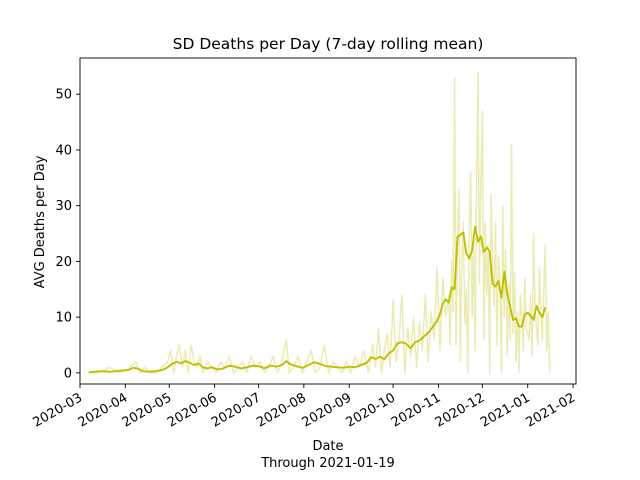 This screenshot has width=640, height=480. I want to click on x-tick-label: 2020-04, so click(103, 410).